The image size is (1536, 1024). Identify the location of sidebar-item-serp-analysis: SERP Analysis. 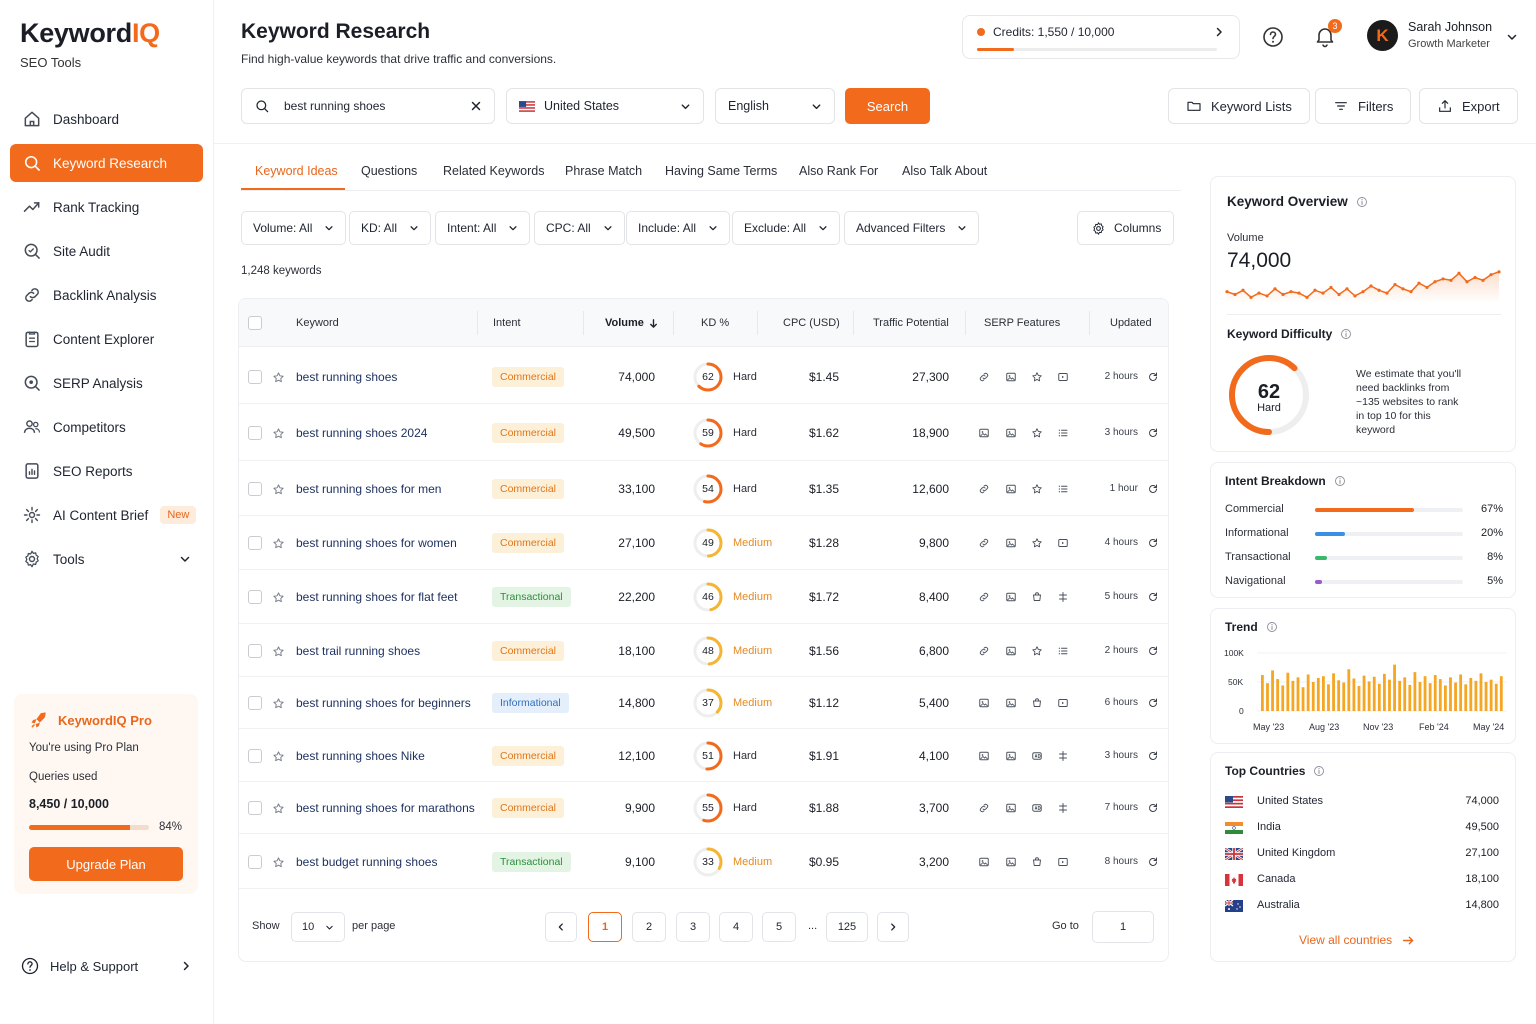
(106, 383).